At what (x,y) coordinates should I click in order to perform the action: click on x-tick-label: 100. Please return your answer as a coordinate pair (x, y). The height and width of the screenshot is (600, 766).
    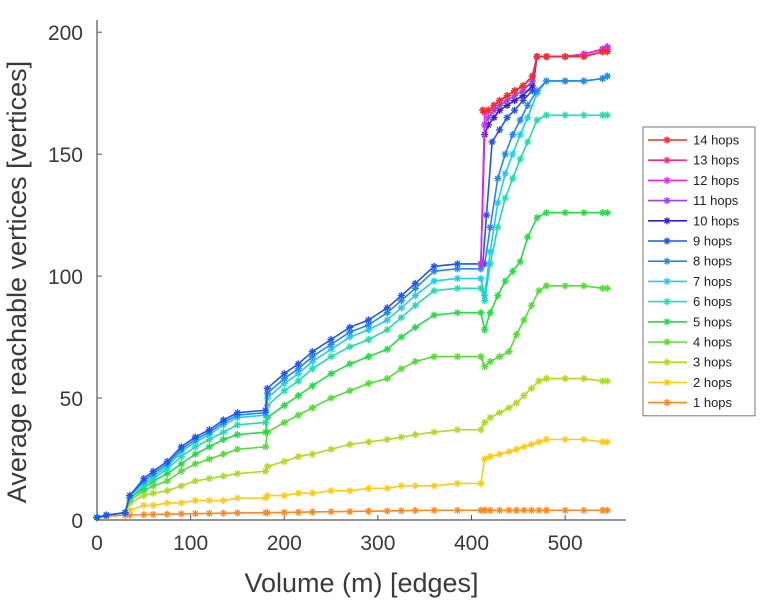
    Looking at the image, I should click on (190, 543).